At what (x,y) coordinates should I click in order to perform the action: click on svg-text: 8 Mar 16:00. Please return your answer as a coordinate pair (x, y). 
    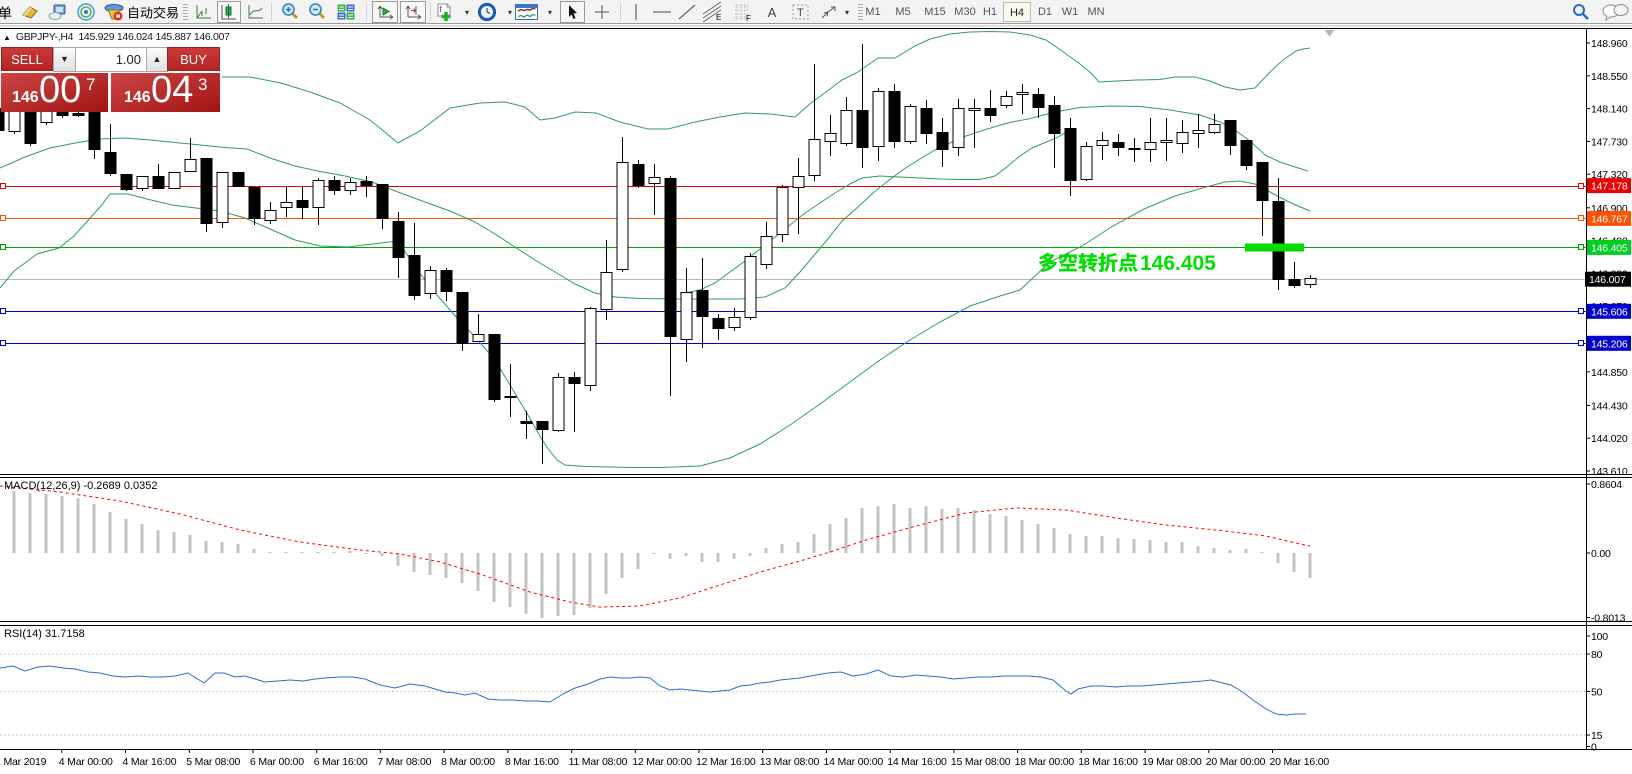
    Looking at the image, I should click on (532, 762).